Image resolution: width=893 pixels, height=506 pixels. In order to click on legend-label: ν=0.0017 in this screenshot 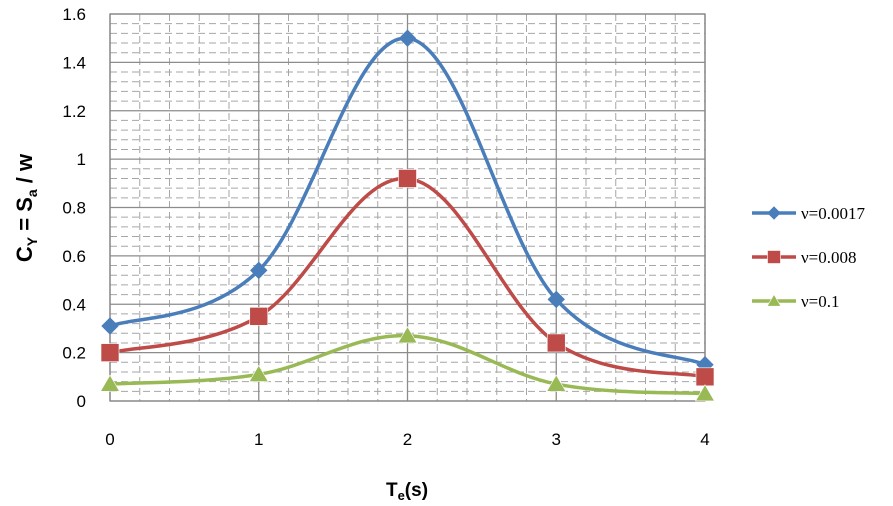, I will do `click(833, 213)`.